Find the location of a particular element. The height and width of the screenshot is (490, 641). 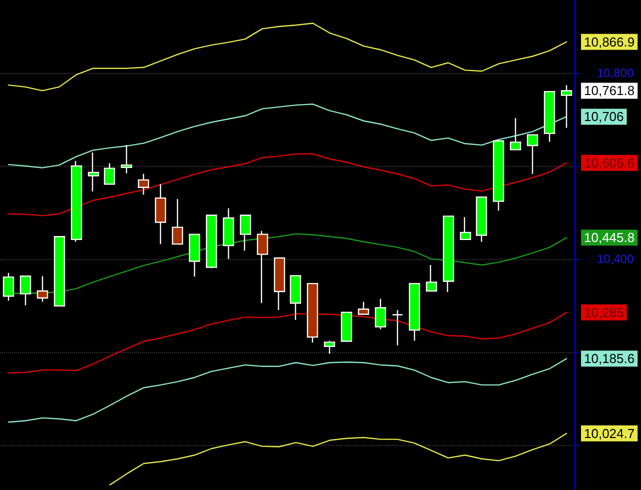

data-label: 10,185.6 is located at coordinates (609, 358).